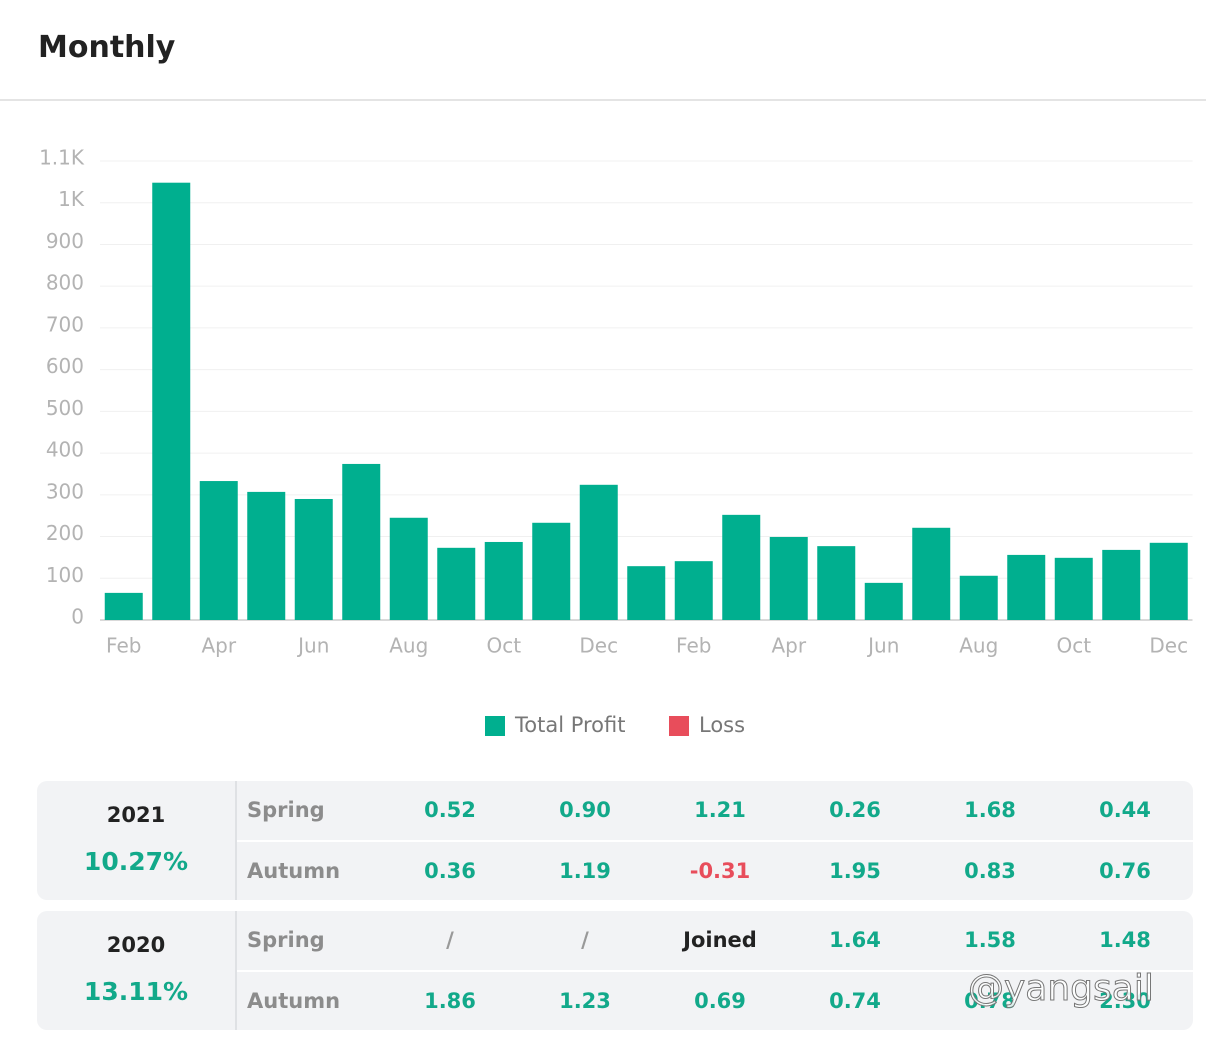 The width and height of the screenshot is (1206, 1054). Describe the element at coordinates (450, 810) in the screenshot. I see `cell: 0.52` at that location.